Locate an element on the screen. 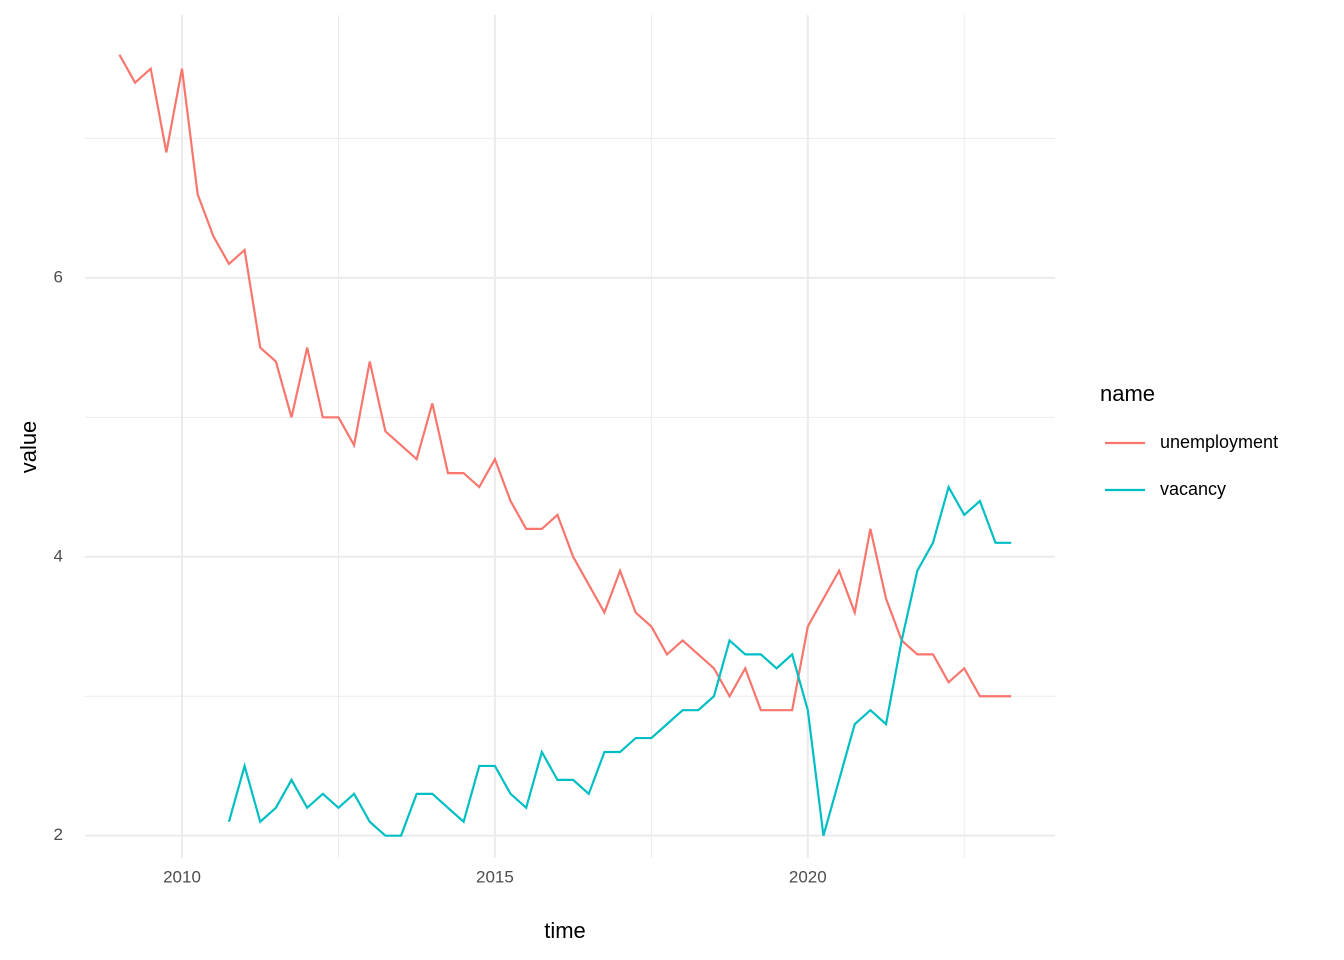 This screenshot has width=1344, height=960. y-tick-label: 2 is located at coordinates (58, 834).